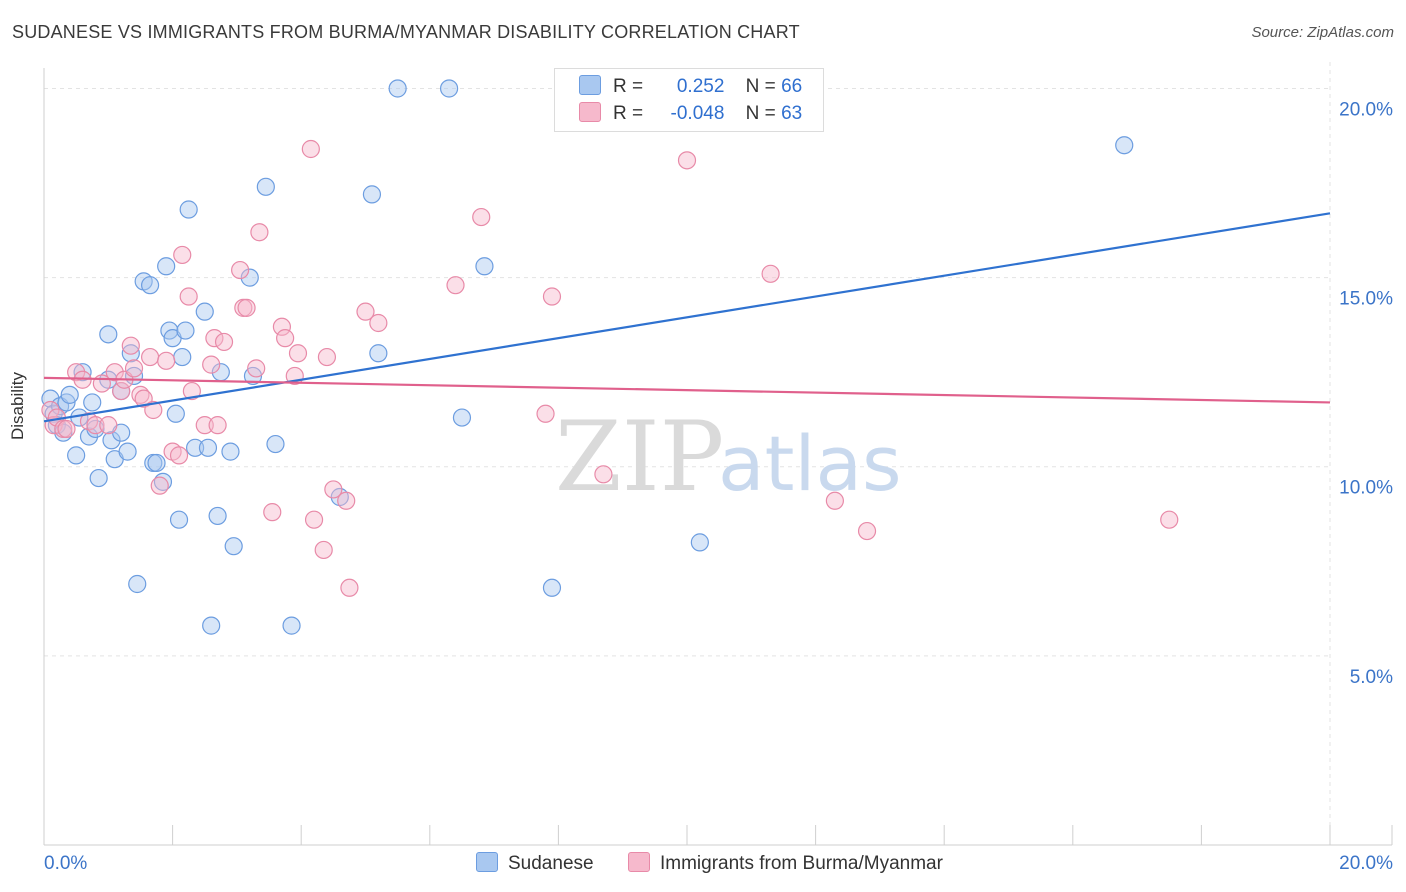  Describe the element at coordinates (1366, 488) in the screenshot. I see `y-tick-label: 10.0%` at that location.